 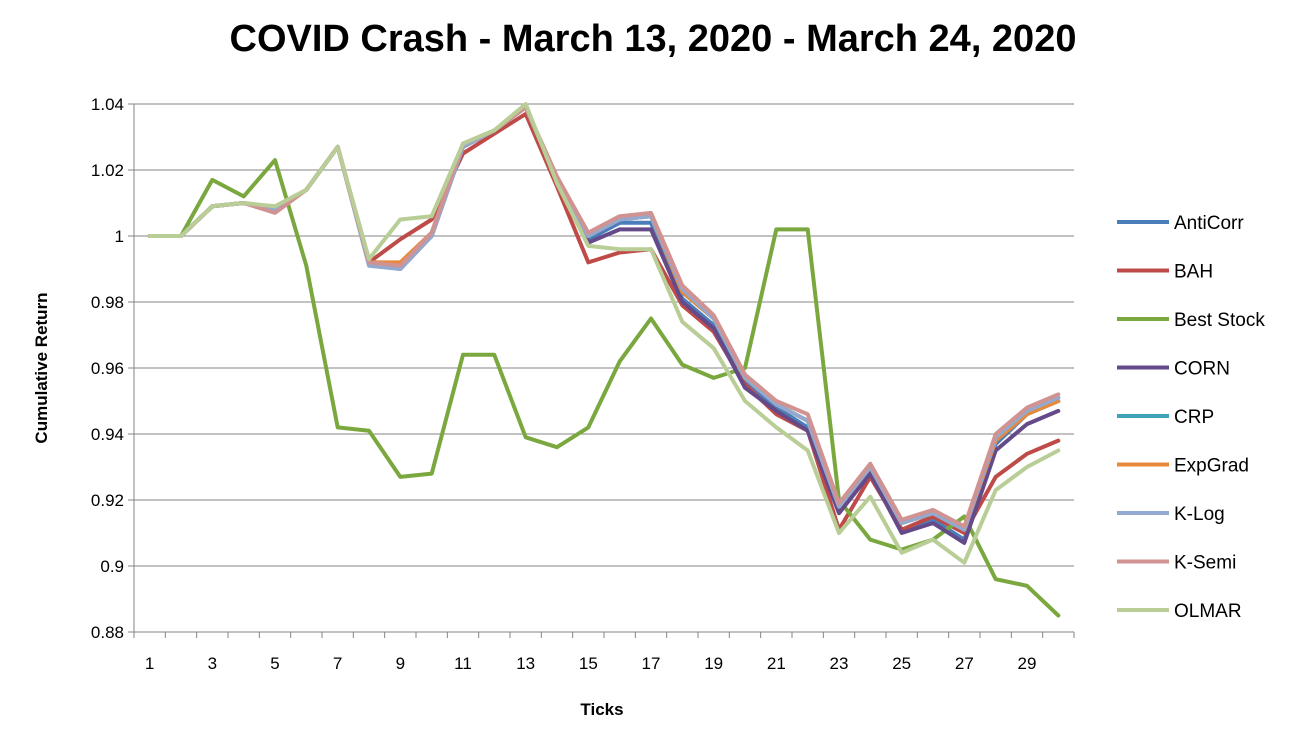 What do you see at coordinates (212, 663) in the screenshot?
I see `x-tick-label: 3` at bounding box center [212, 663].